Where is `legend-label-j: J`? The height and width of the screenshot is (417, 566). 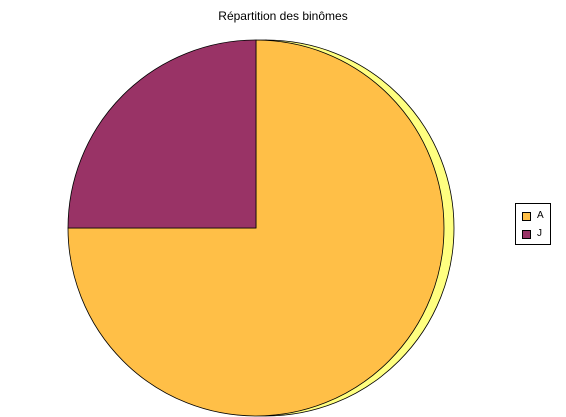
legend-label-j: J is located at coordinates (539, 233).